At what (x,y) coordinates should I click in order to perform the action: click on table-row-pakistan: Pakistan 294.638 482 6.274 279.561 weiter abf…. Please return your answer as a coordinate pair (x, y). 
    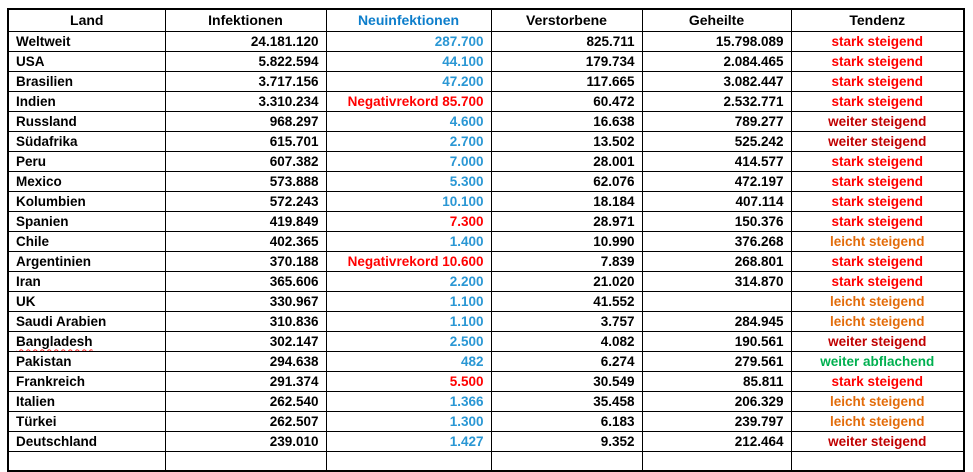
    Looking at the image, I should click on (486, 361).